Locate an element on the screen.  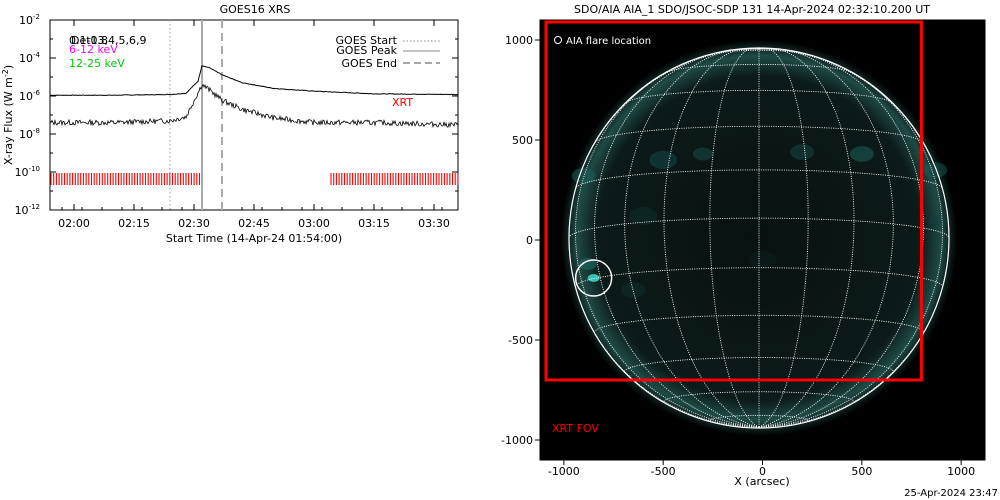
xrt-label: XRT is located at coordinates (402, 102).